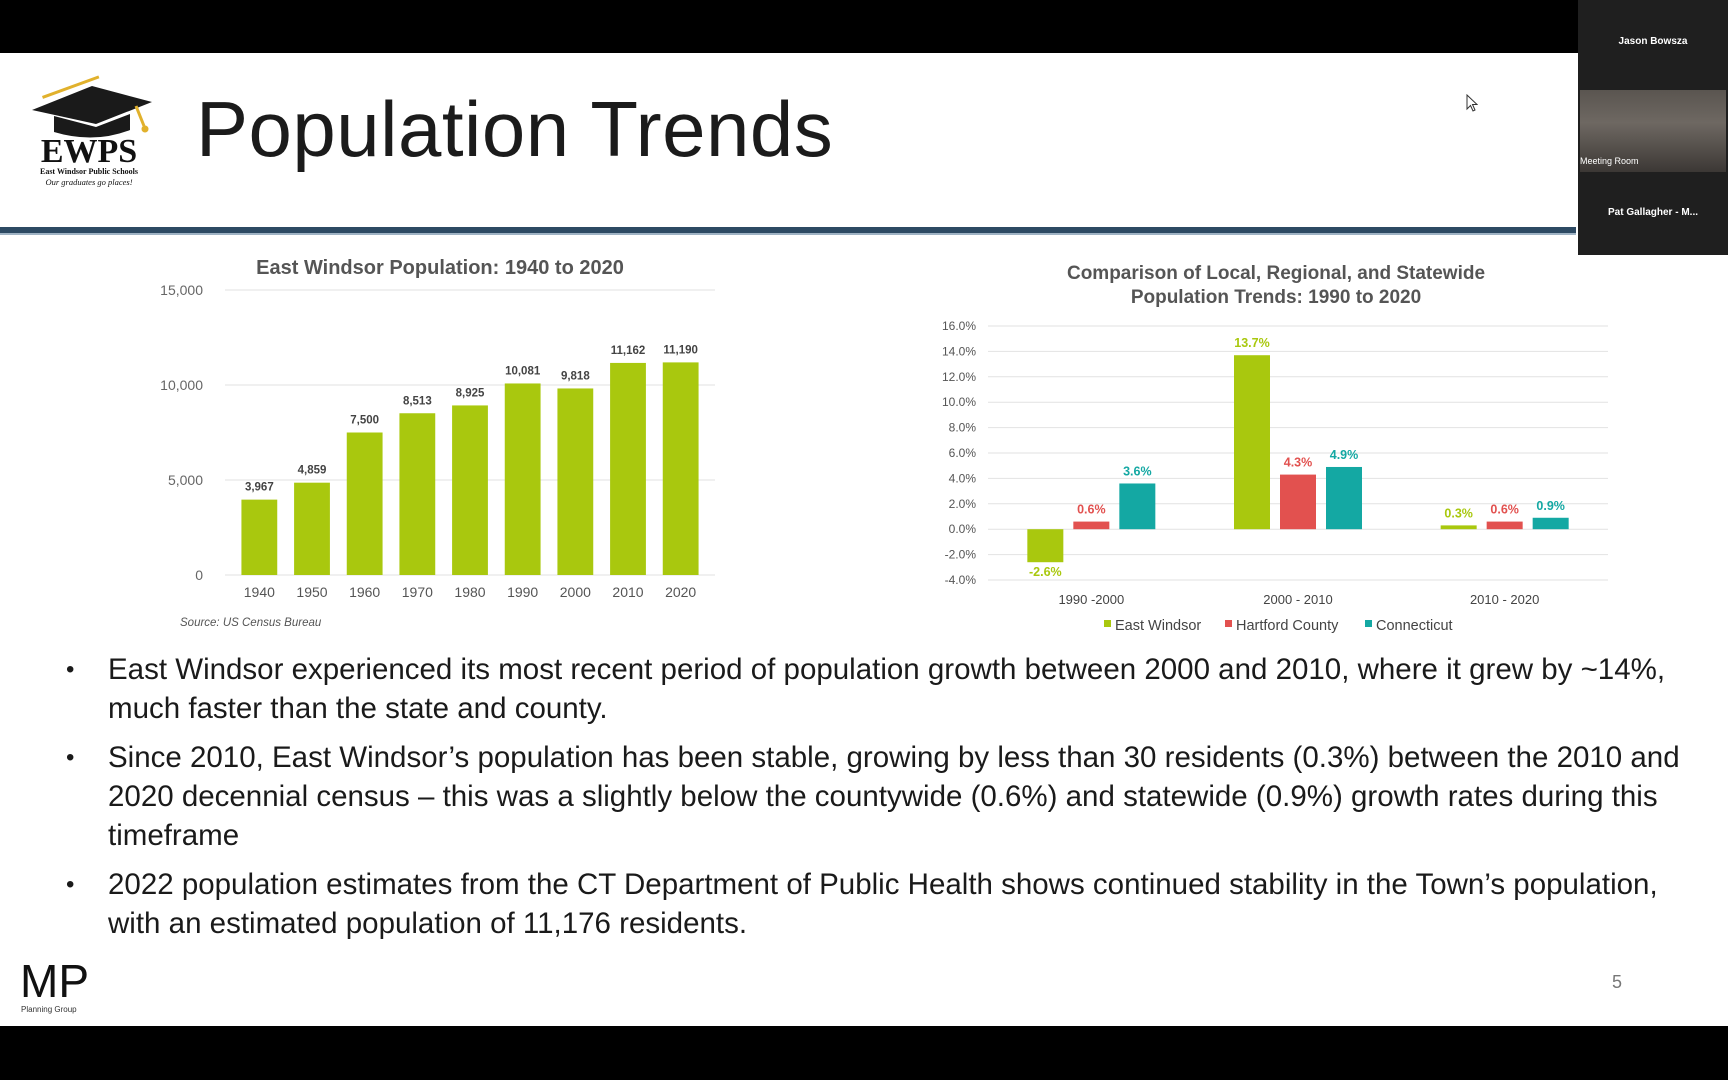  I want to click on data-label: 3,967, so click(259, 488).